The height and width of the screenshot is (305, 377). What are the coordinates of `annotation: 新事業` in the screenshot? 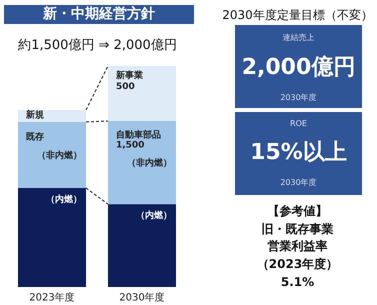 It's located at (128, 75).